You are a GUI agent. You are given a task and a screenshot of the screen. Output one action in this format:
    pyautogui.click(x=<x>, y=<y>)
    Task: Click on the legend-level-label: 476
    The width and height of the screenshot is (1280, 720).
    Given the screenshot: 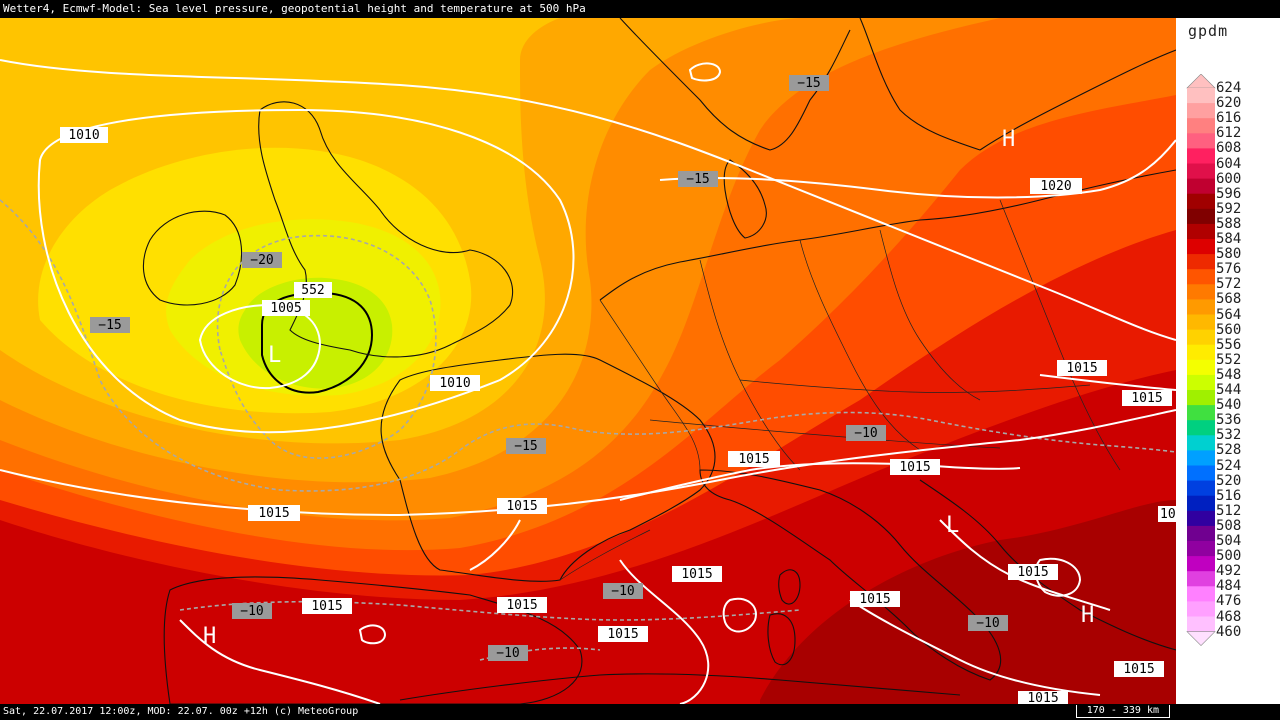 What is the action you would take?
    pyautogui.click(x=1229, y=601)
    